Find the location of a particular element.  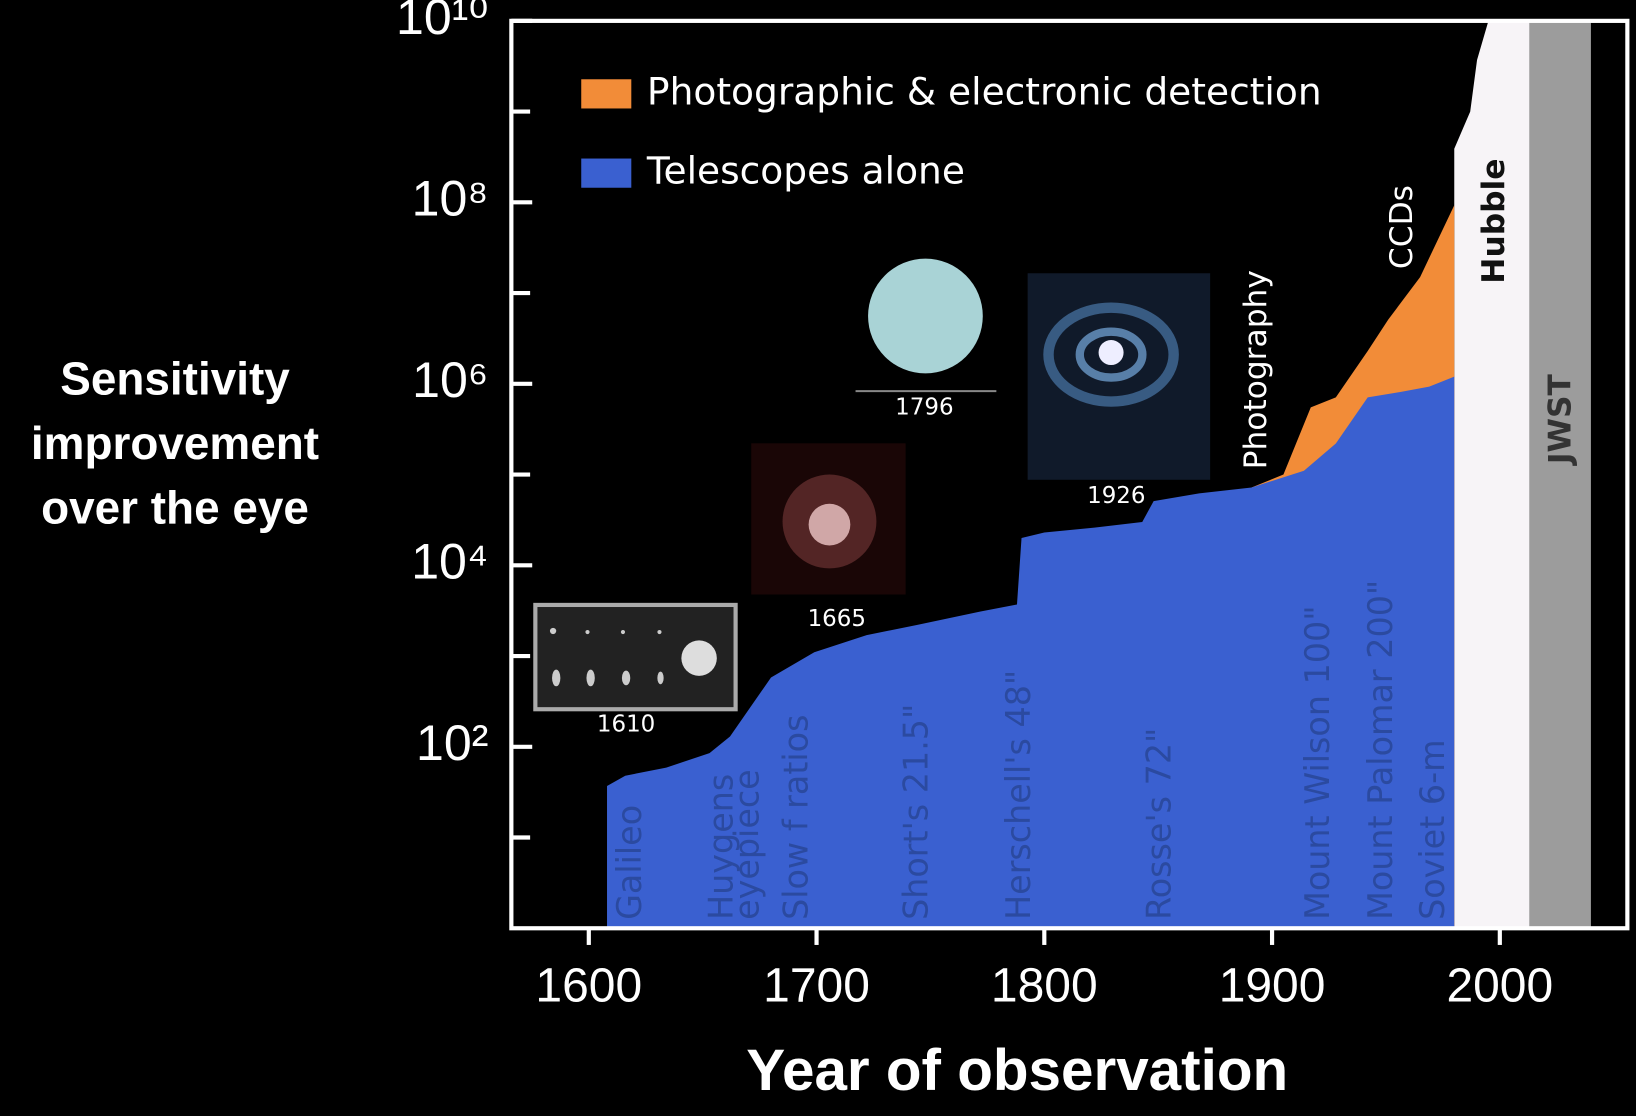

x-tick-label: 1600 is located at coordinates (588, 985).